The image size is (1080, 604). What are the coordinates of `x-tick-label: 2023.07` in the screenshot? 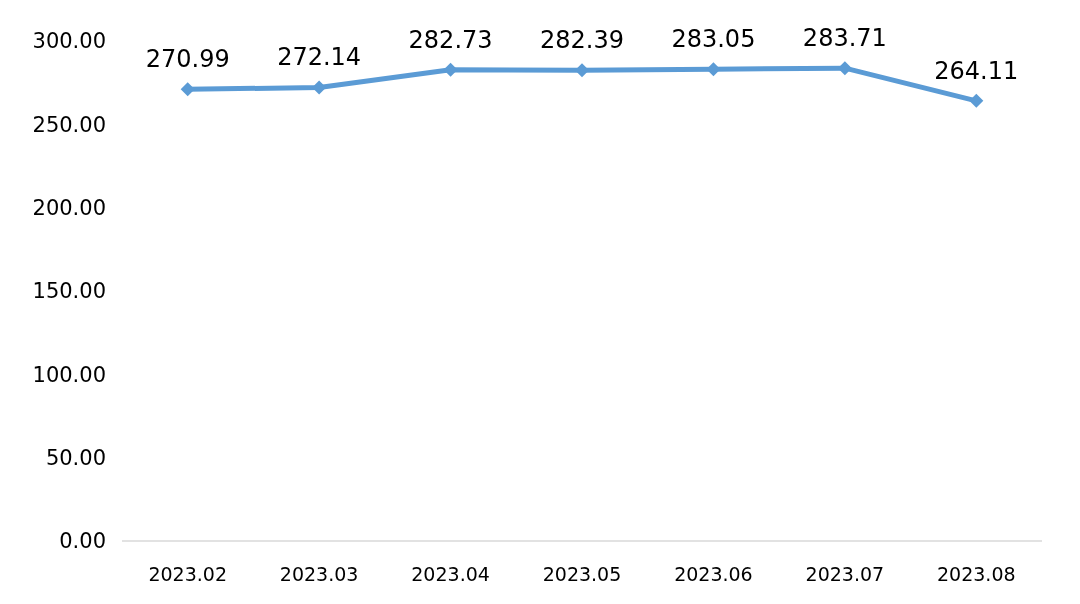 It's located at (845, 574).